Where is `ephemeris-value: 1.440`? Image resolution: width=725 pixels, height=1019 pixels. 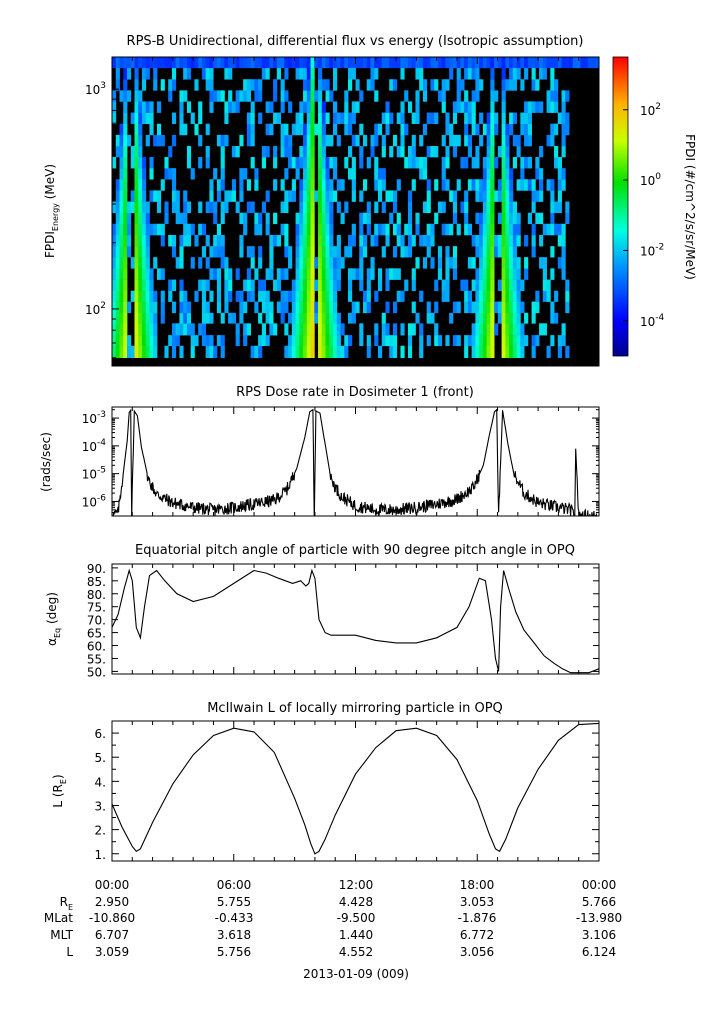 ephemeris-value: 1.440 is located at coordinates (356, 935).